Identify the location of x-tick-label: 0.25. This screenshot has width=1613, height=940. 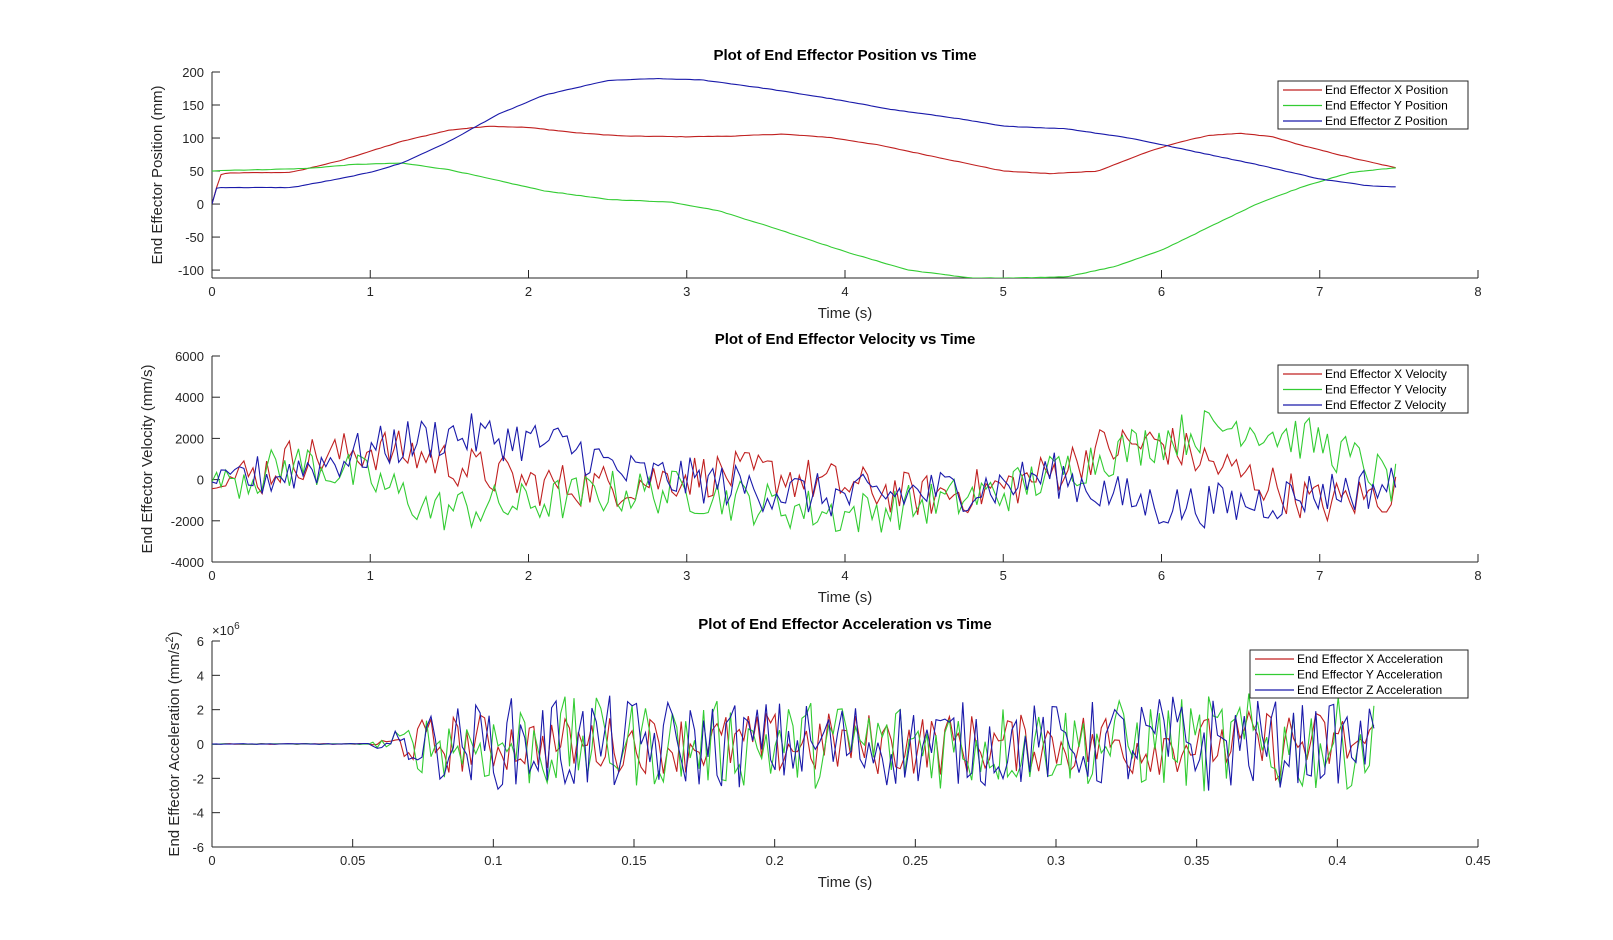
(915, 860).